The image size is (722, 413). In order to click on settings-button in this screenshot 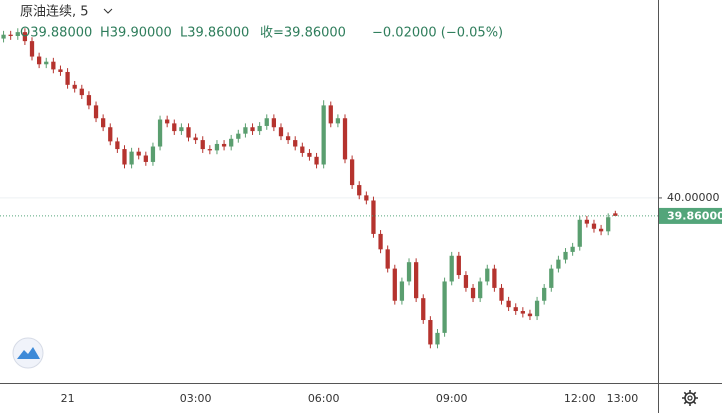, I will do `click(690, 398)`.